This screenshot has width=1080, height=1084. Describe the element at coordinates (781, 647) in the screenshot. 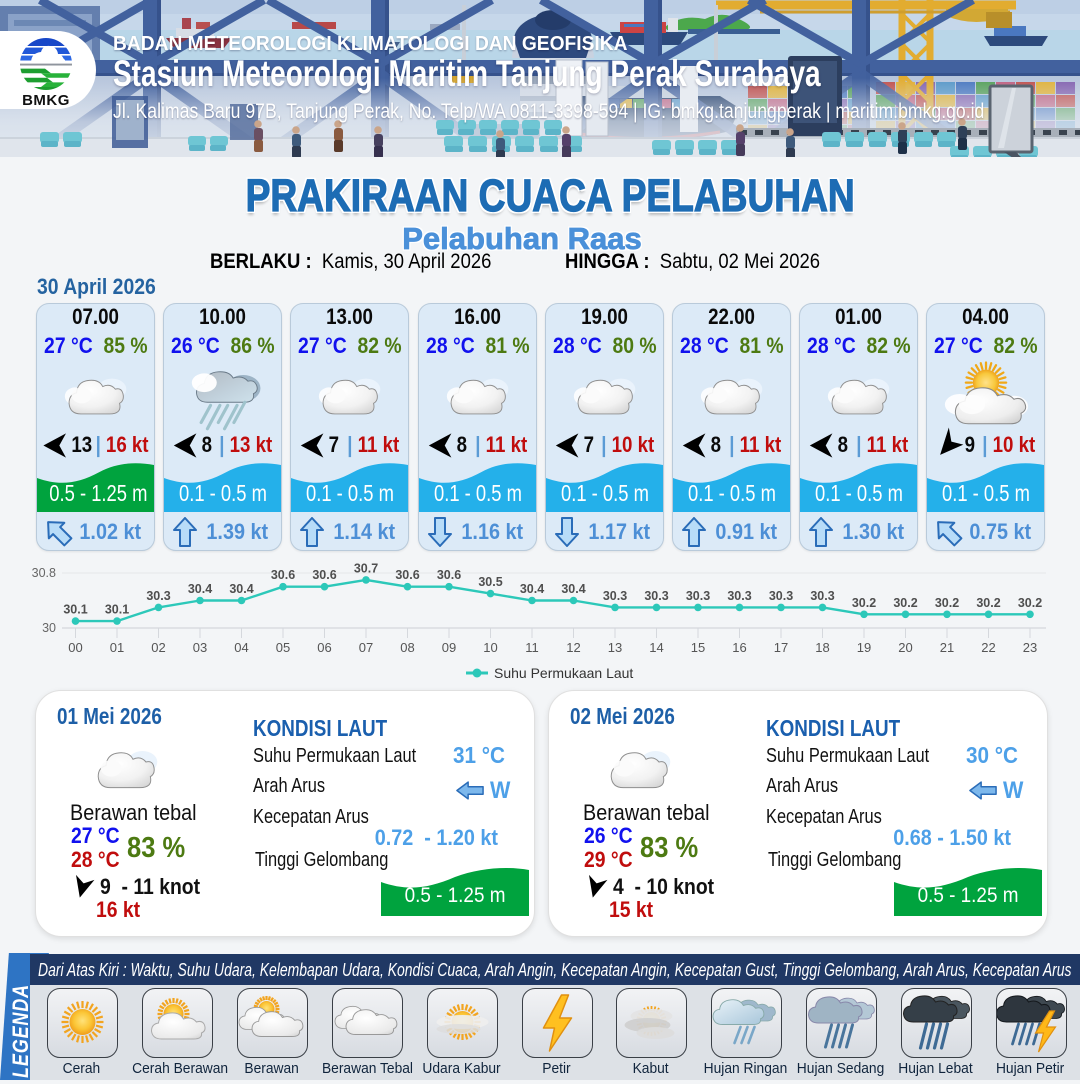

I see `svg-text: 17` at that location.